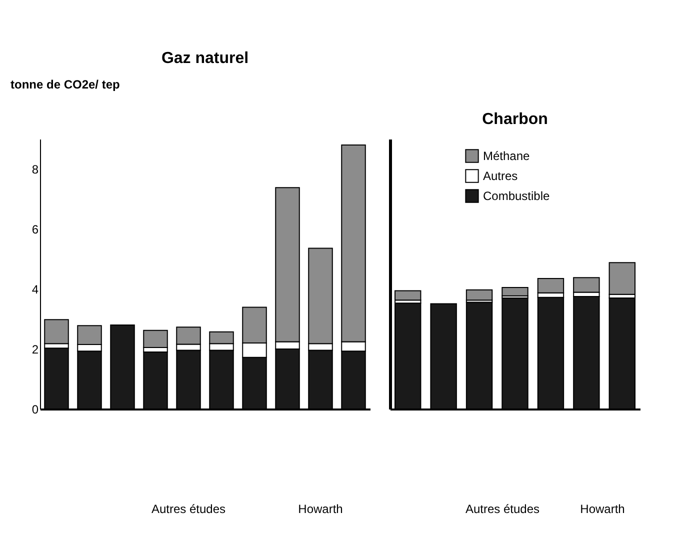 The image size is (695, 544). What do you see at coordinates (65, 85) in the screenshot?
I see `y-axis-title: tonne de CO2e/ tep` at bounding box center [65, 85].